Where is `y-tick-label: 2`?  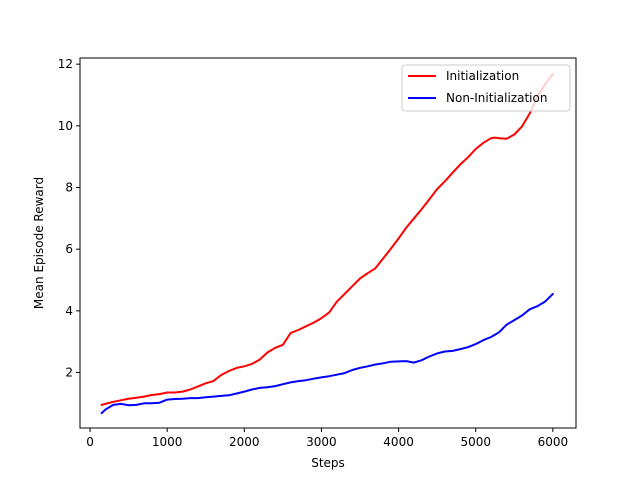 y-tick-label: 2 is located at coordinates (69, 373).